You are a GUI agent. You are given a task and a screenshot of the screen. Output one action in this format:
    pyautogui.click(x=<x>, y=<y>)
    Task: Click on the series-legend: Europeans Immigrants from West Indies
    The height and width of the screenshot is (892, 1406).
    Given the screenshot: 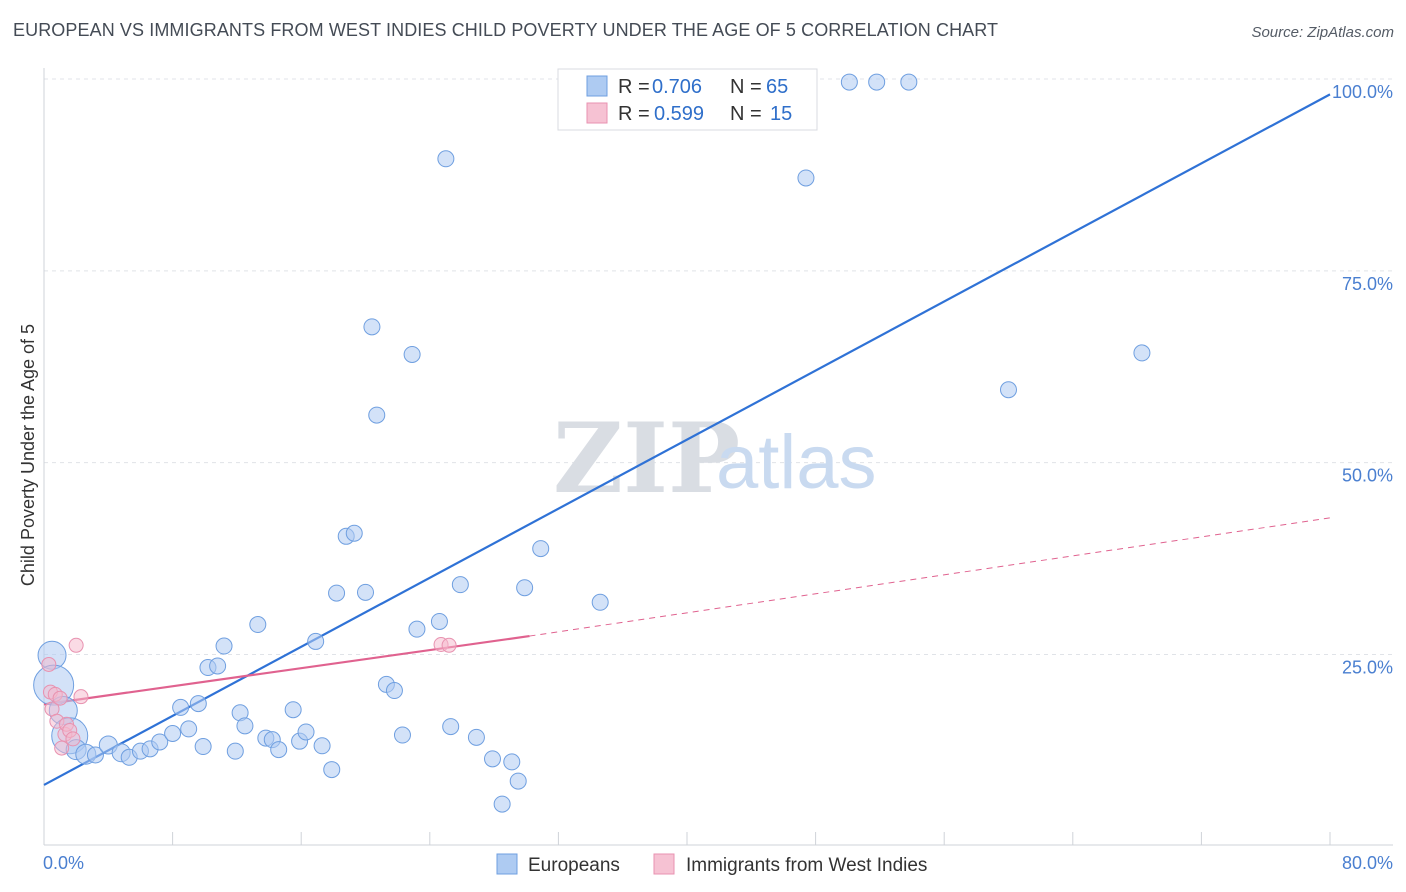 What is the action you would take?
    pyautogui.click(x=711, y=864)
    